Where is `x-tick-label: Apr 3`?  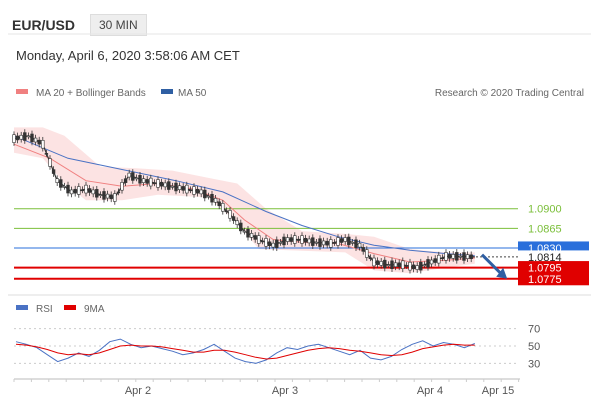
x-tick-label: Apr 3 is located at coordinates (285, 391).